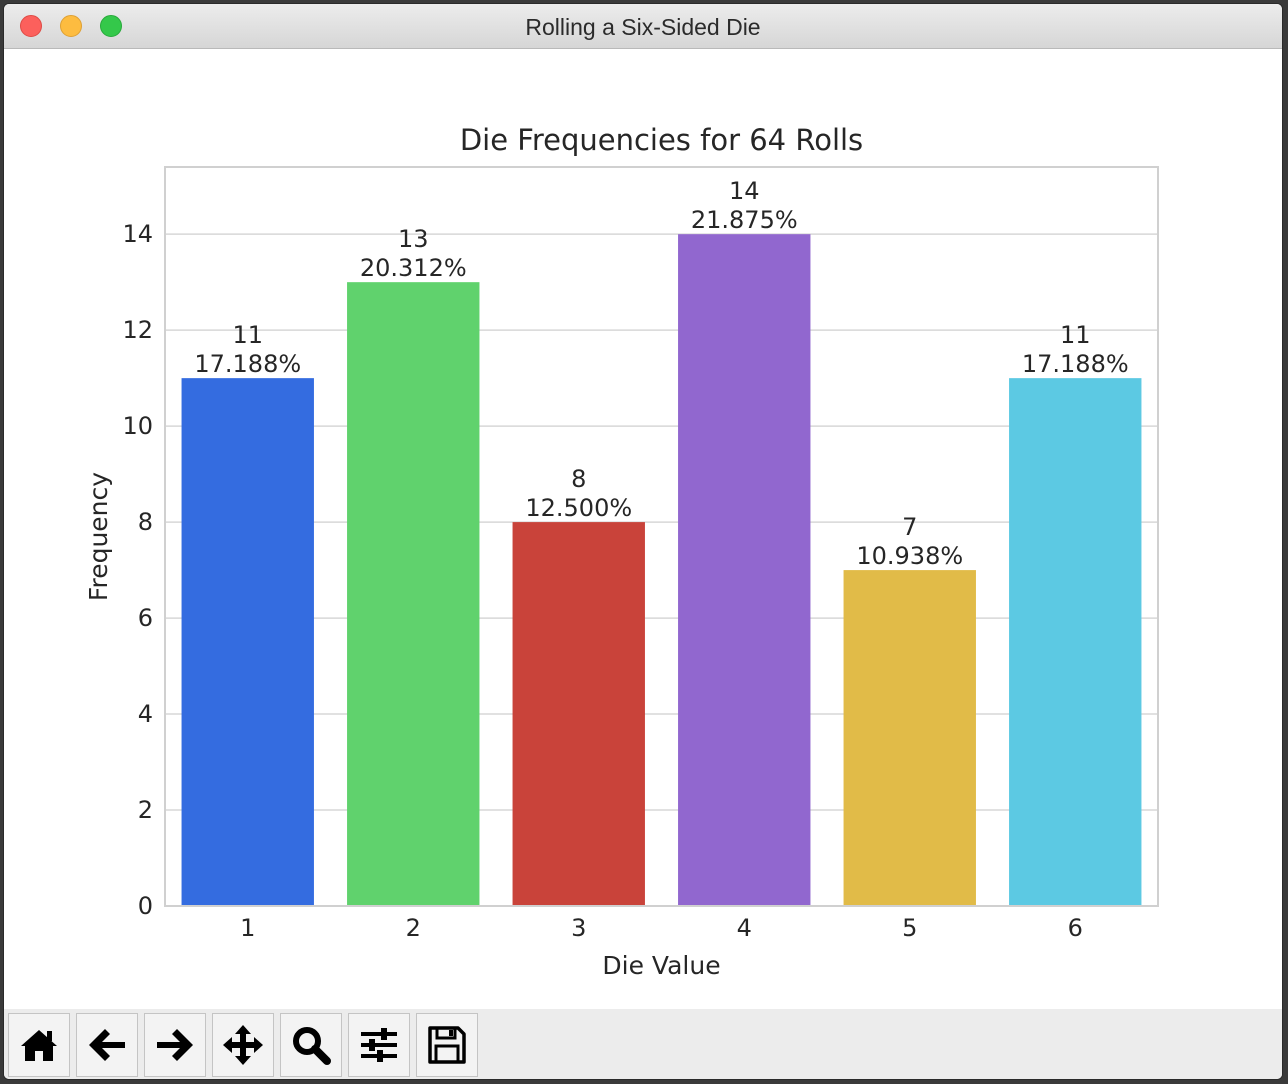  I want to click on chart-title: Die Frequencies for 64 Rolls, so click(661, 140).